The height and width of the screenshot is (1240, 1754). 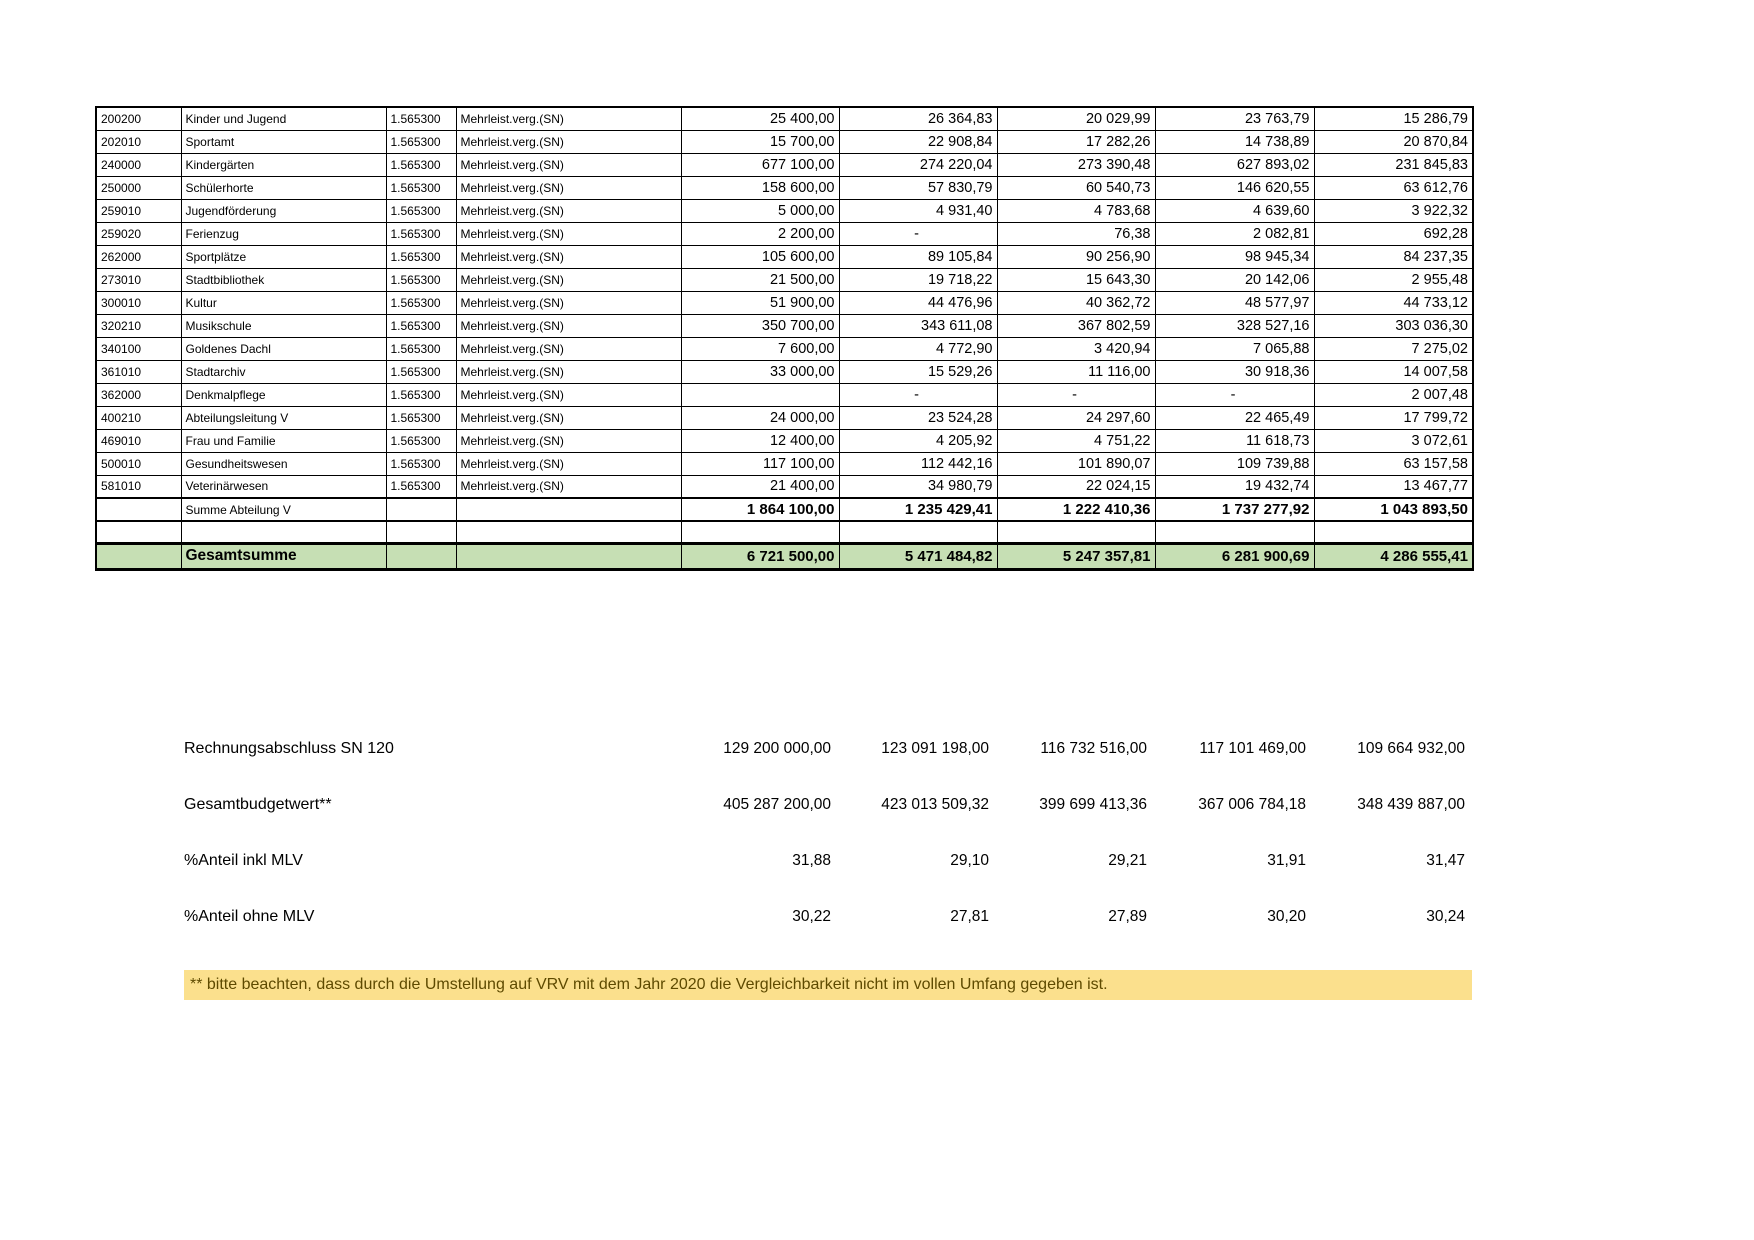 I want to click on summary-value: 399 699 413,36, so click(x=1093, y=804).